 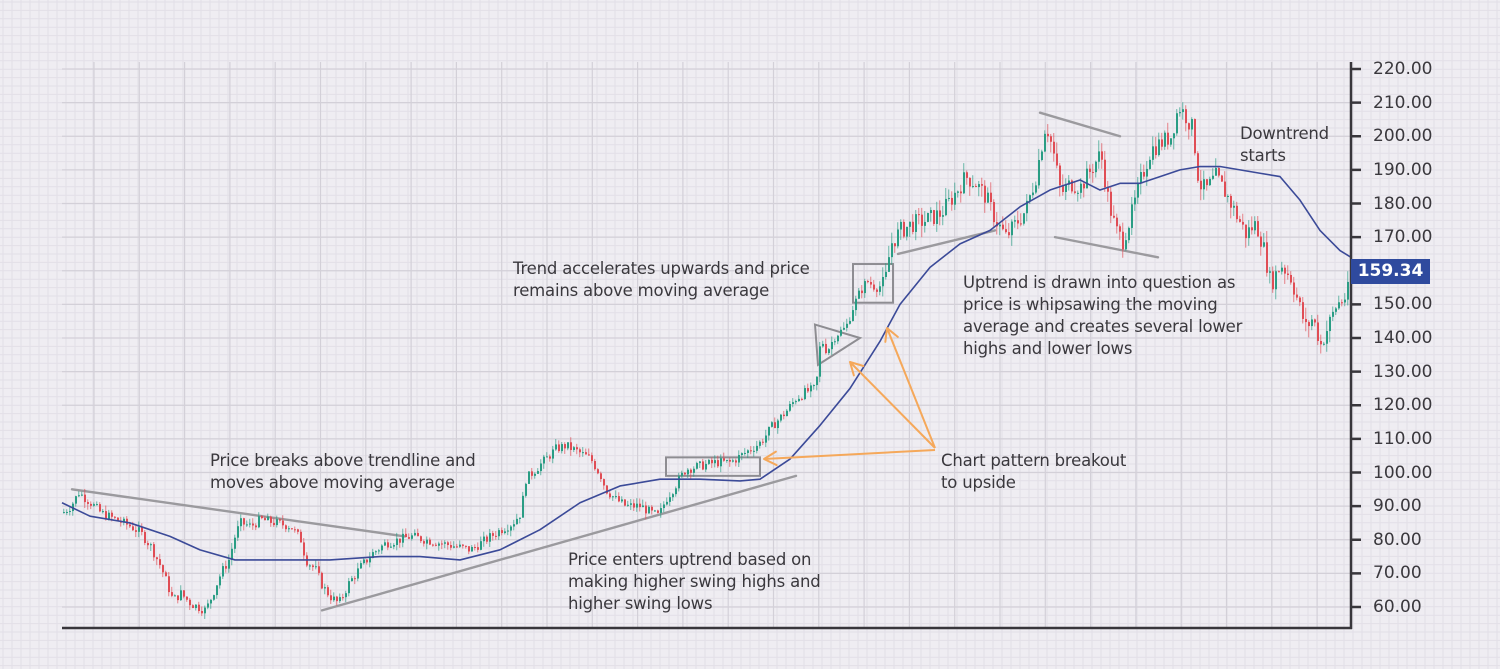 What do you see at coordinates (946, 242) in the screenshot?
I see `support-line-top-left` at bounding box center [946, 242].